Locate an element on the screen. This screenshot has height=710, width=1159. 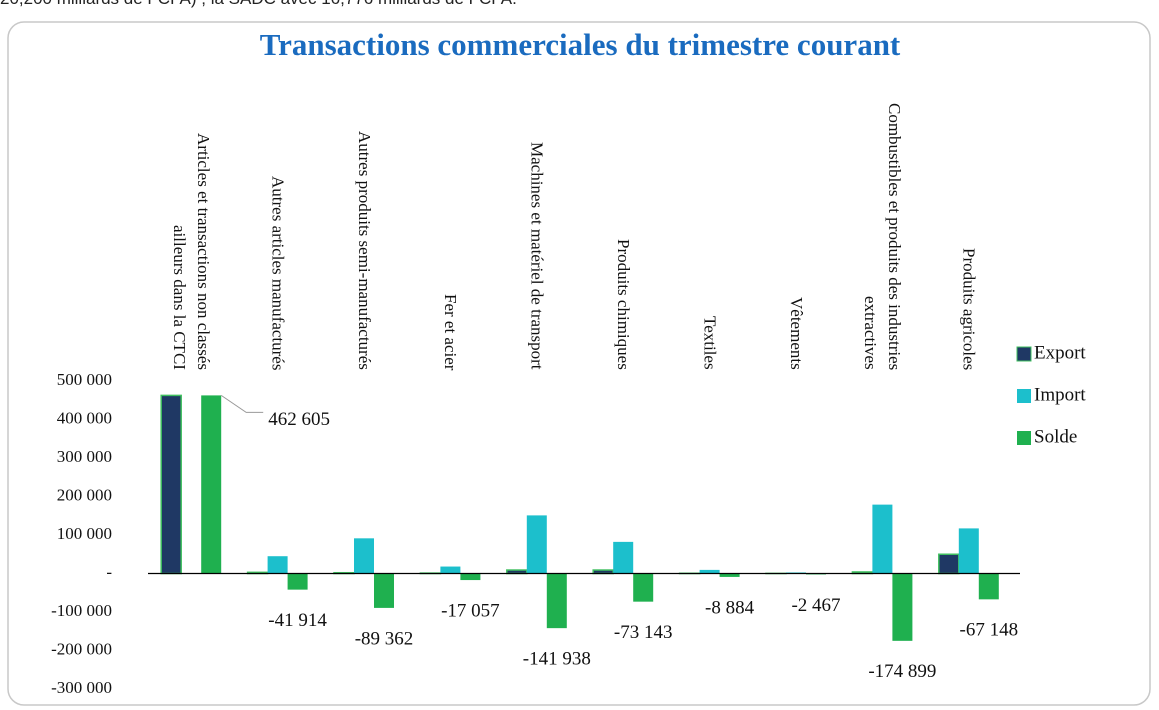
legend-label: Solde is located at coordinates (1055, 436).